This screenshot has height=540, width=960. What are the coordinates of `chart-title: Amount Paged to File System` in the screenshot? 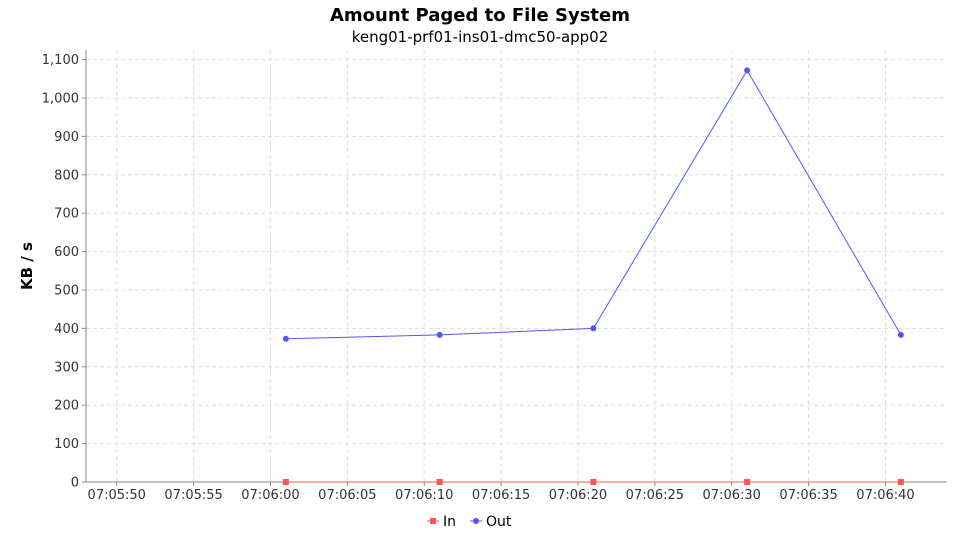 It's located at (480, 15).